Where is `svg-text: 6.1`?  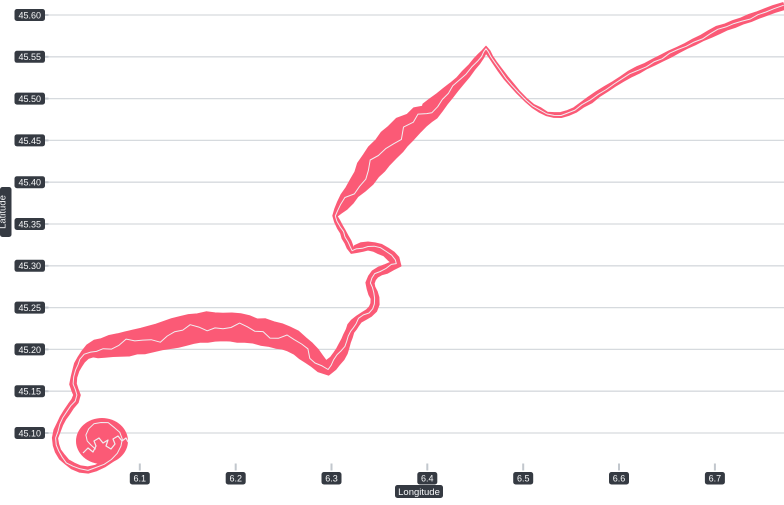
svg-text: 6.1 is located at coordinates (140, 479).